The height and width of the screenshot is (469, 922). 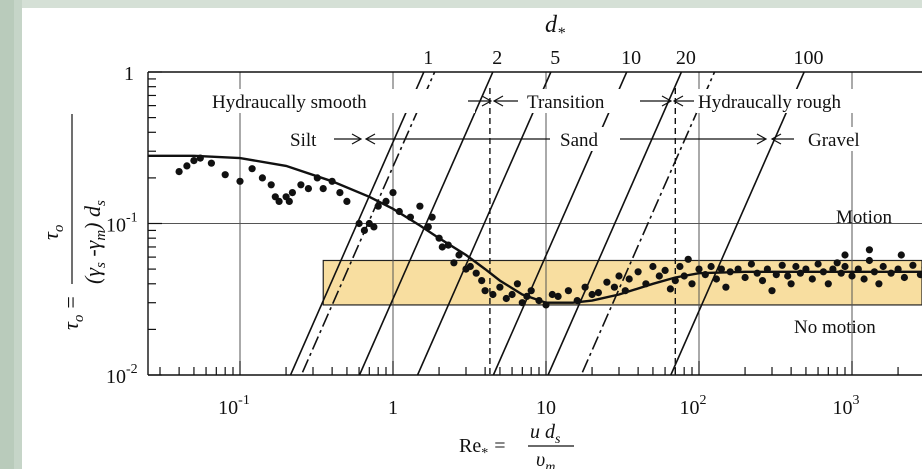 What do you see at coordinates (555, 27) in the screenshot?
I see `top-axis-title: d*` at bounding box center [555, 27].